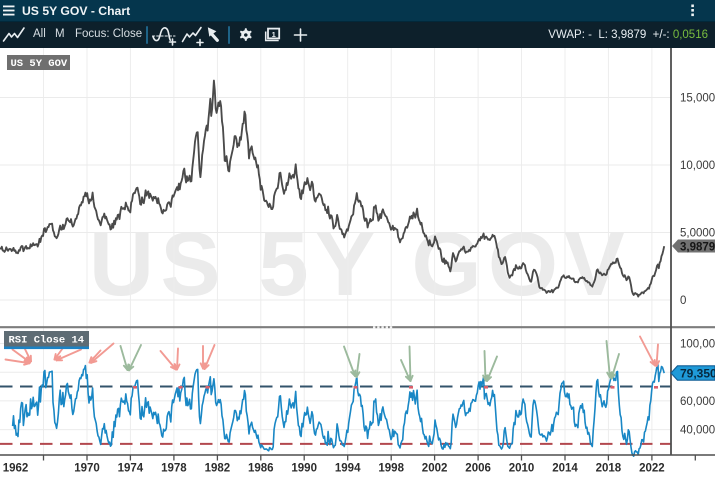 This screenshot has height=480, width=715. Describe the element at coordinates (391, 469) in the screenshot. I see `svg-text: 1998` at that location.